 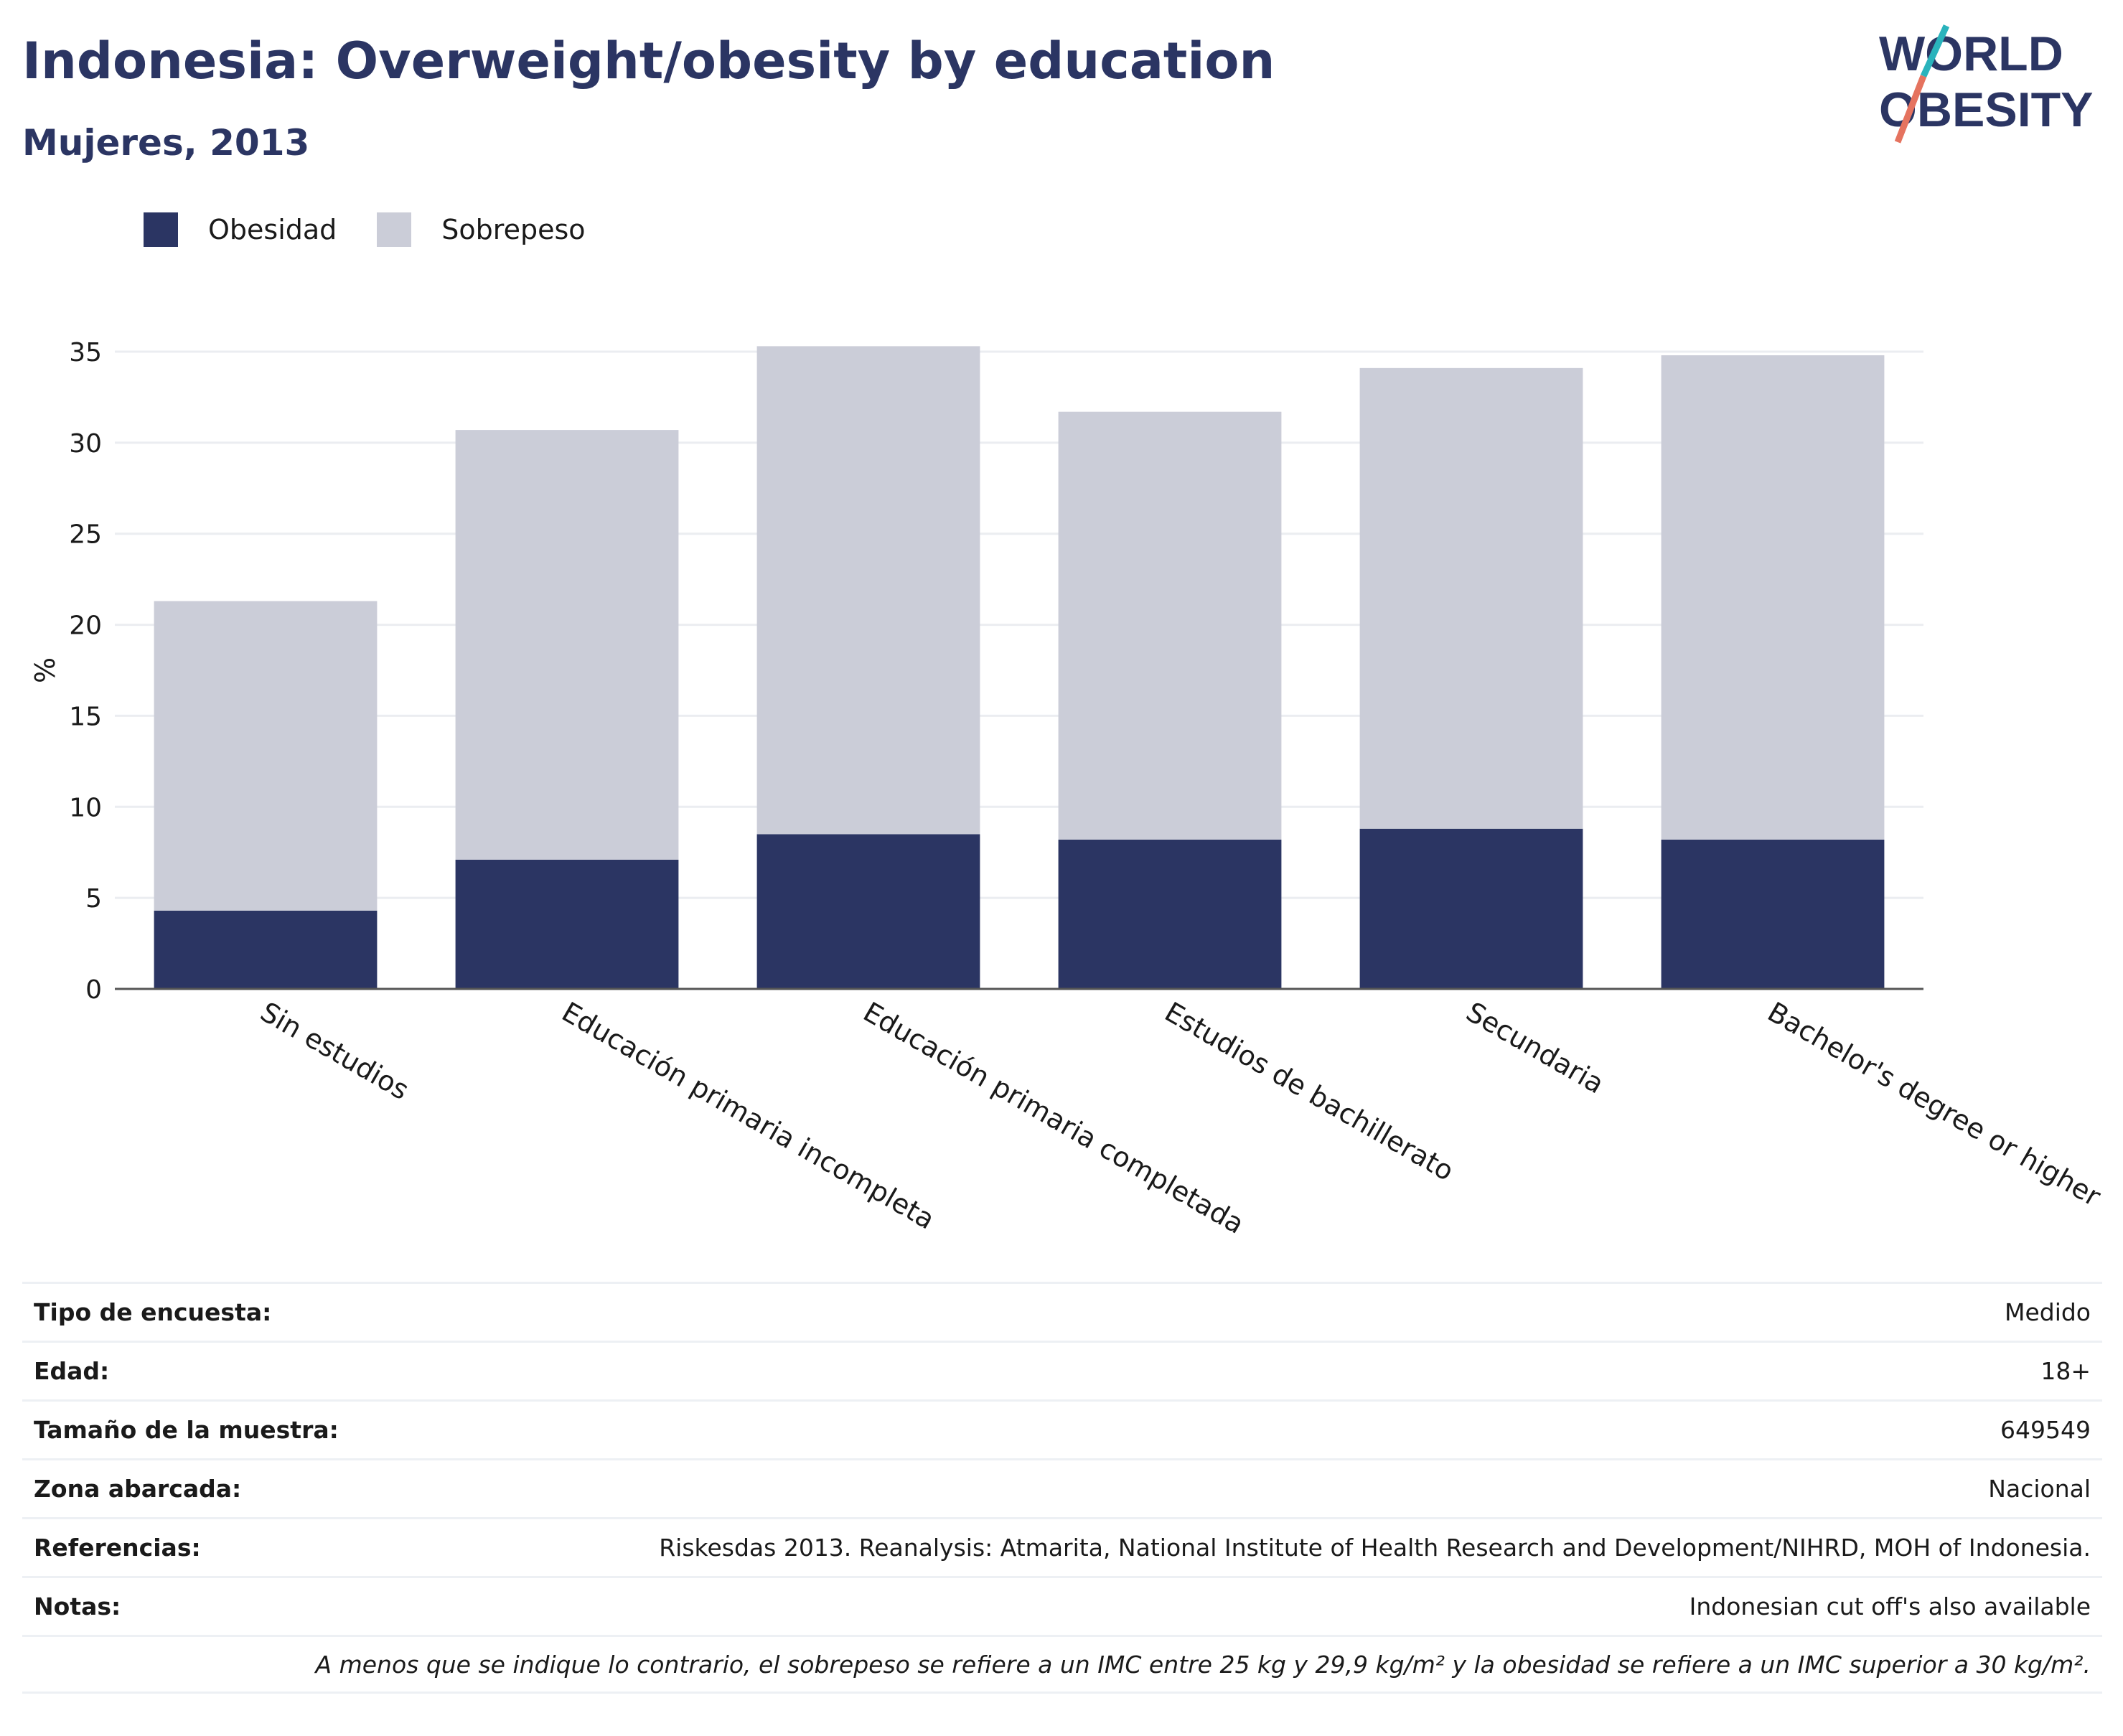 What do you see at coordinates (153, 1312) in the screenshot?
I see `info-label: Tipo de encuesta:` at bounding box center [153, 1312].